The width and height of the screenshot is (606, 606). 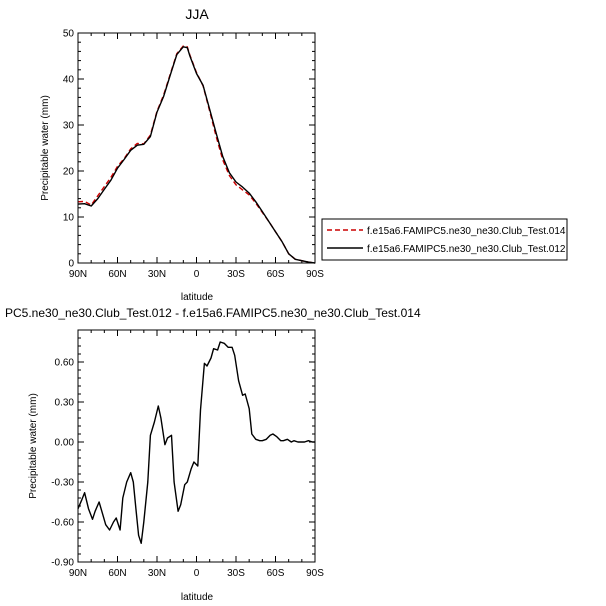 I want to click on bottom-chart-xlabel: latitude, so click(x=197, y=597).